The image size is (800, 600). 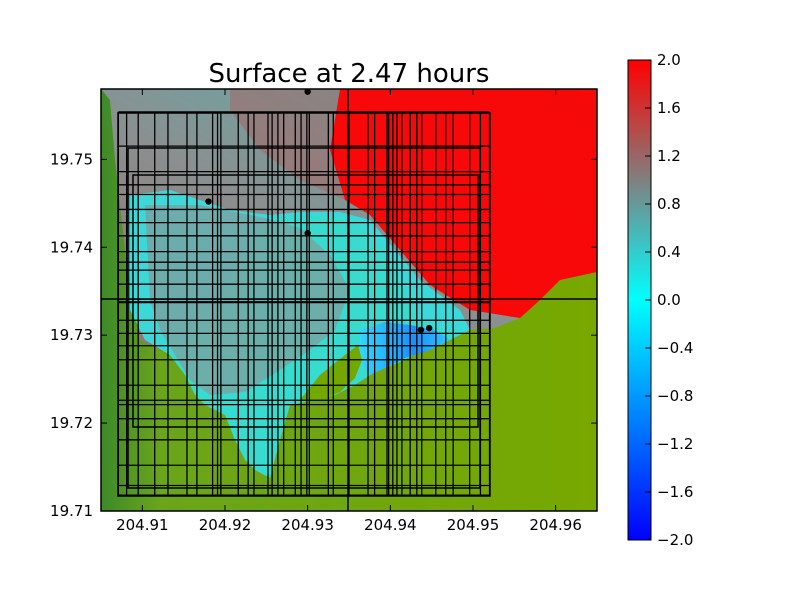 What do you see at coordinates (71, 159) in the screenshot?
I see `y-tick-label-4: 19.75` at bounding box center [71, 159].